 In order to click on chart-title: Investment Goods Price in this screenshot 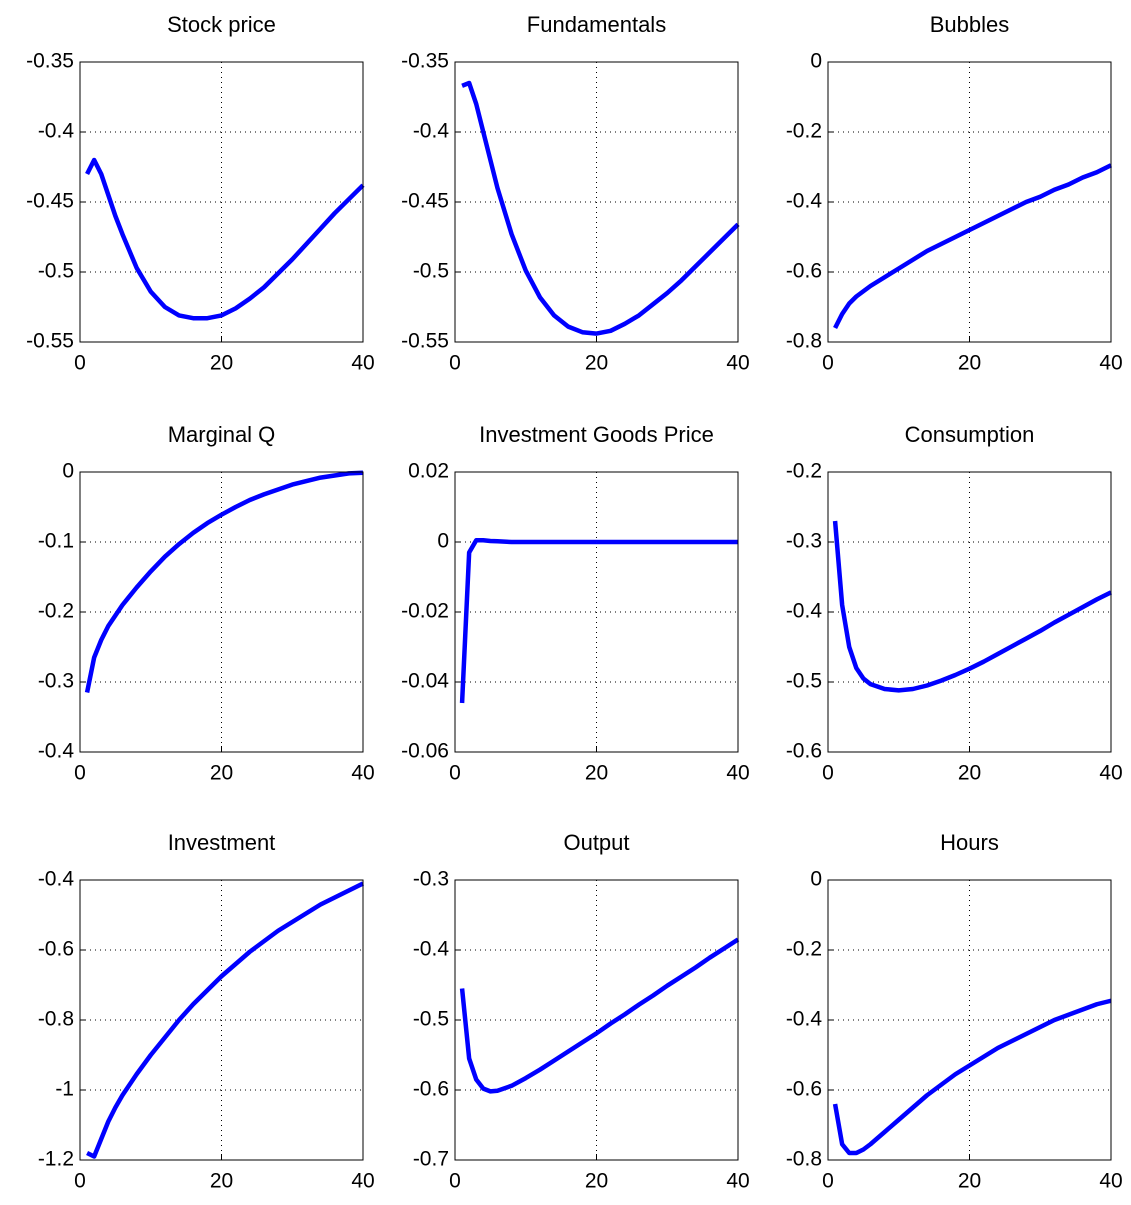, I will do `click(596, 434)`.